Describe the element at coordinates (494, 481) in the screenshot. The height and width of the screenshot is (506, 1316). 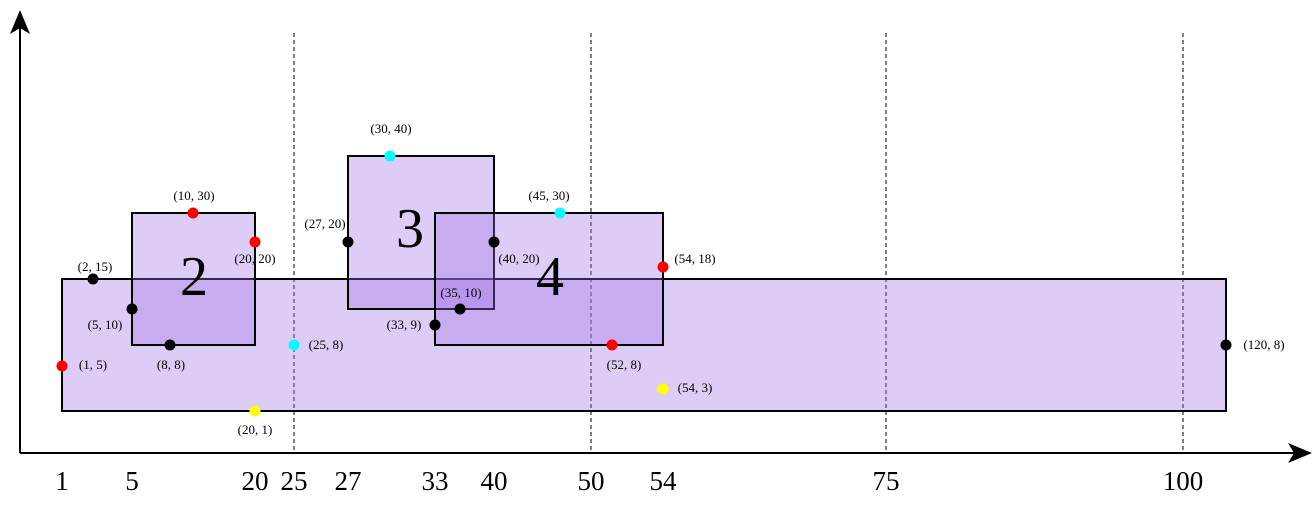
I see `axis-label: 40` at that location.